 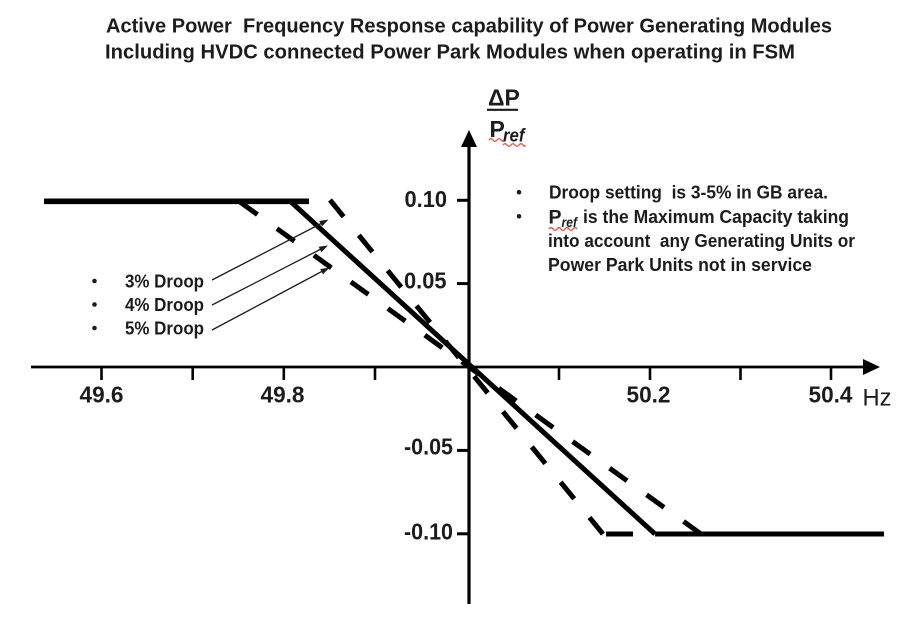 What do you see at coordinates (425, 281) in the screenshot?
I see `svg-text: 0.05` at bounding box center [425, 281].